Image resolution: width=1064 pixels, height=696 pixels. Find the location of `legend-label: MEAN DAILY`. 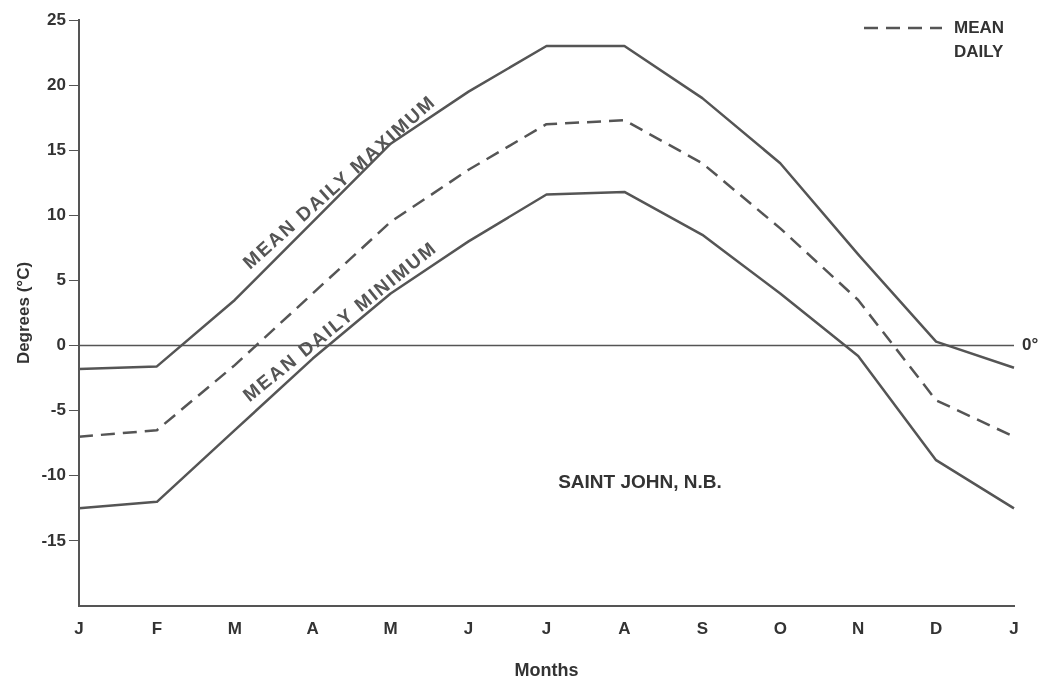

legend-label: MEAN DAILY is located at coordinates (979, 39).